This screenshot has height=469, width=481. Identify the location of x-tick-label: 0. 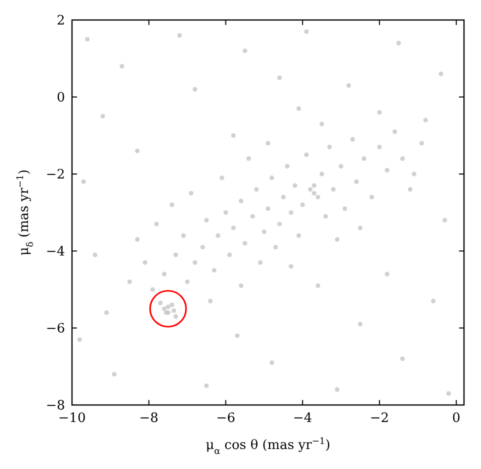
(456, 418).